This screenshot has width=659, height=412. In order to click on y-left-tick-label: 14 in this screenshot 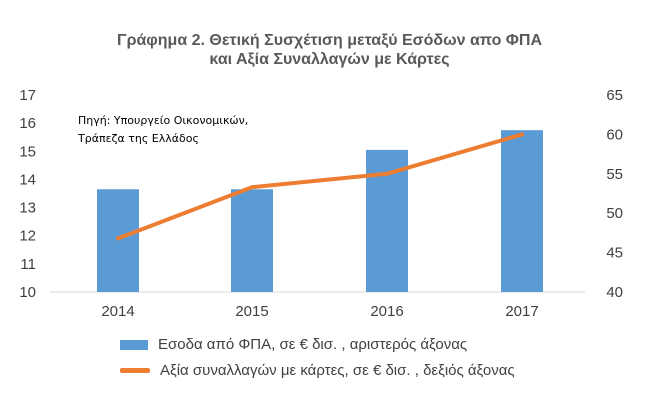, I will do `click(27, 179)`.